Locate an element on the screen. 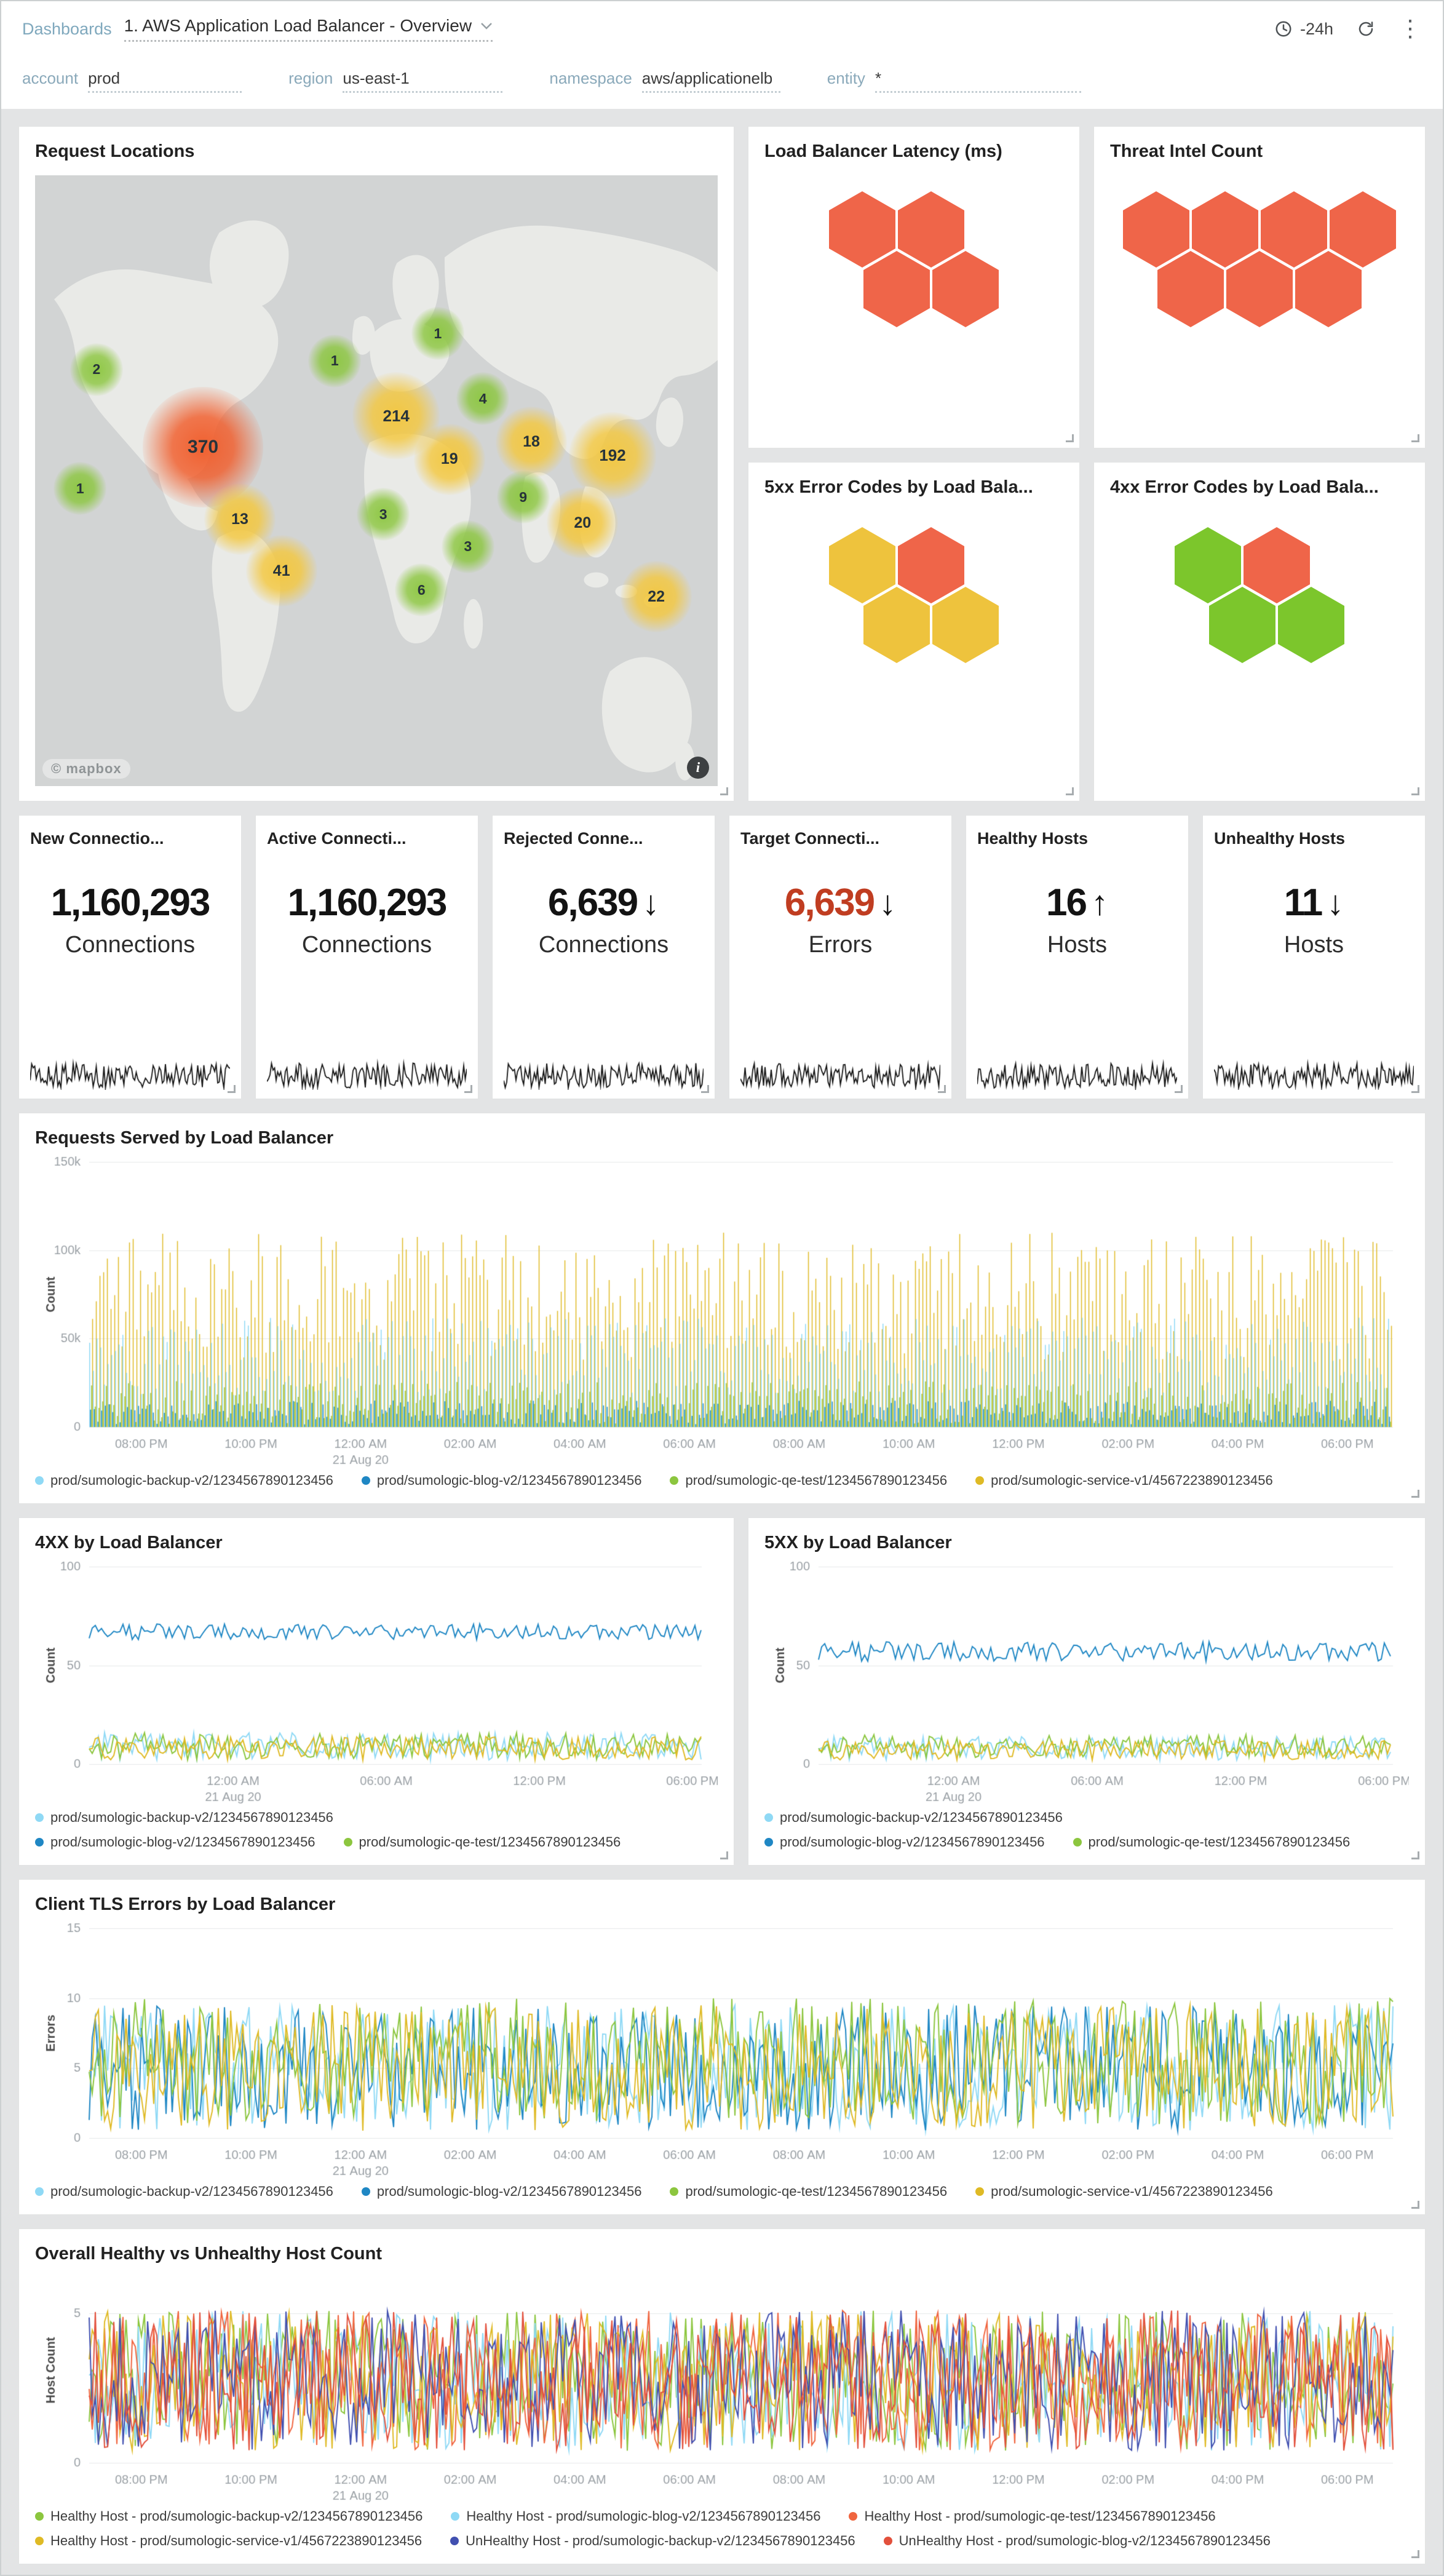  filter-value-input: us-east-1 is located at coordinates (423, 81).